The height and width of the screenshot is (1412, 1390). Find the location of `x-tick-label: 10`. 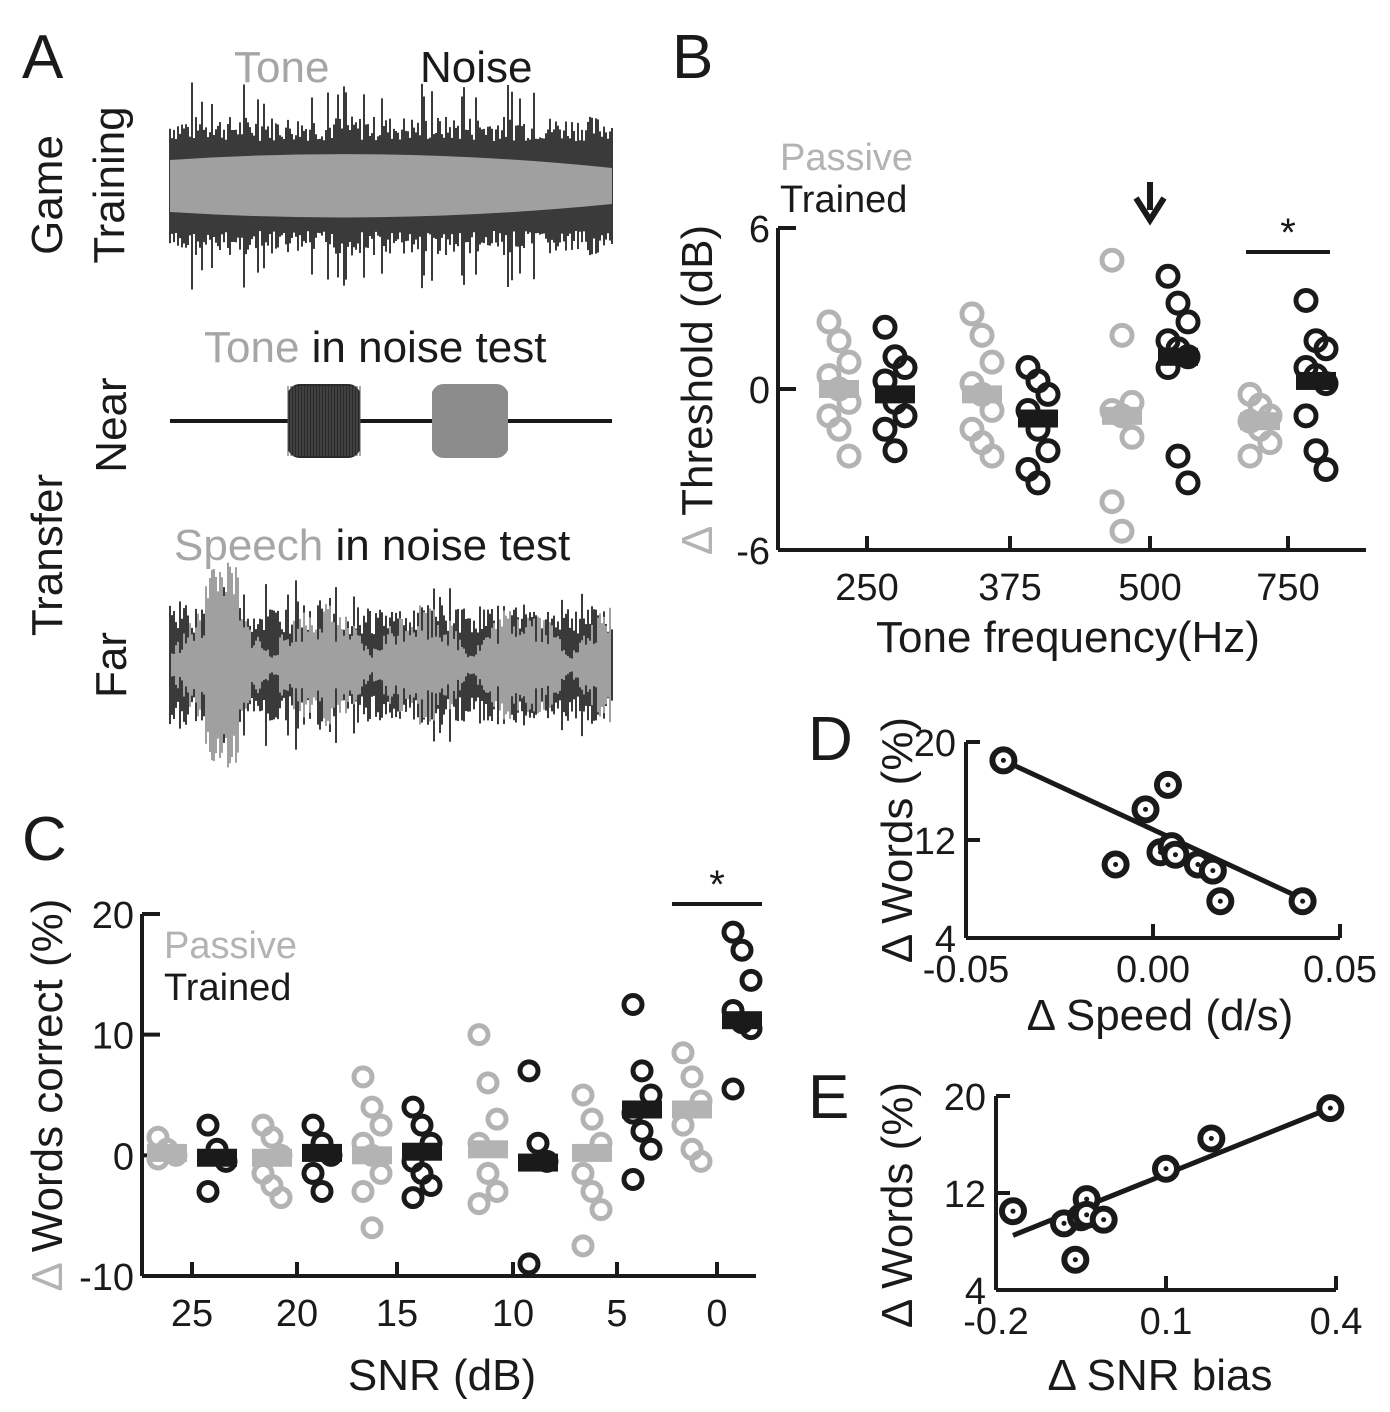

x-tick-label: 10 is located at coordinates (513, 1314).